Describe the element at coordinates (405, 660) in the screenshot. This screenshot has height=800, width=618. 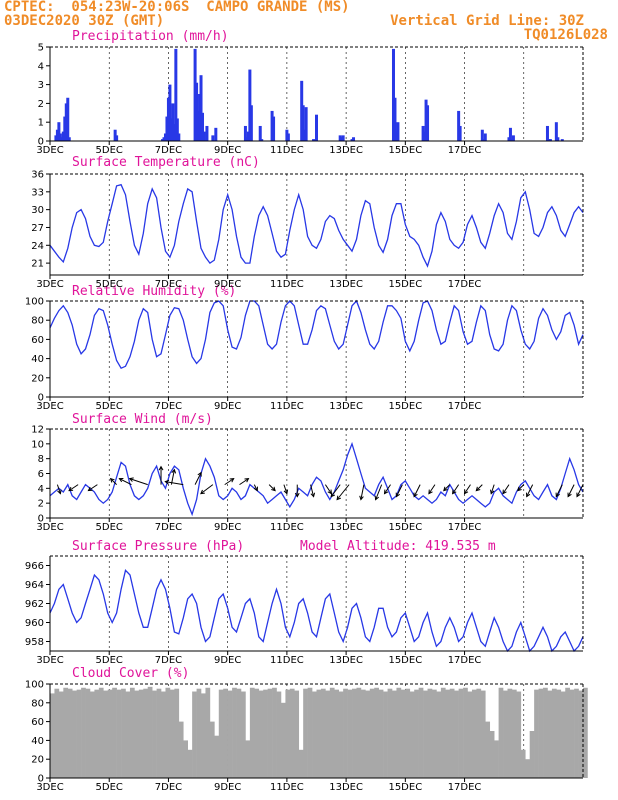
I see `pressure-x-tick-label: 15DEC` at that location.